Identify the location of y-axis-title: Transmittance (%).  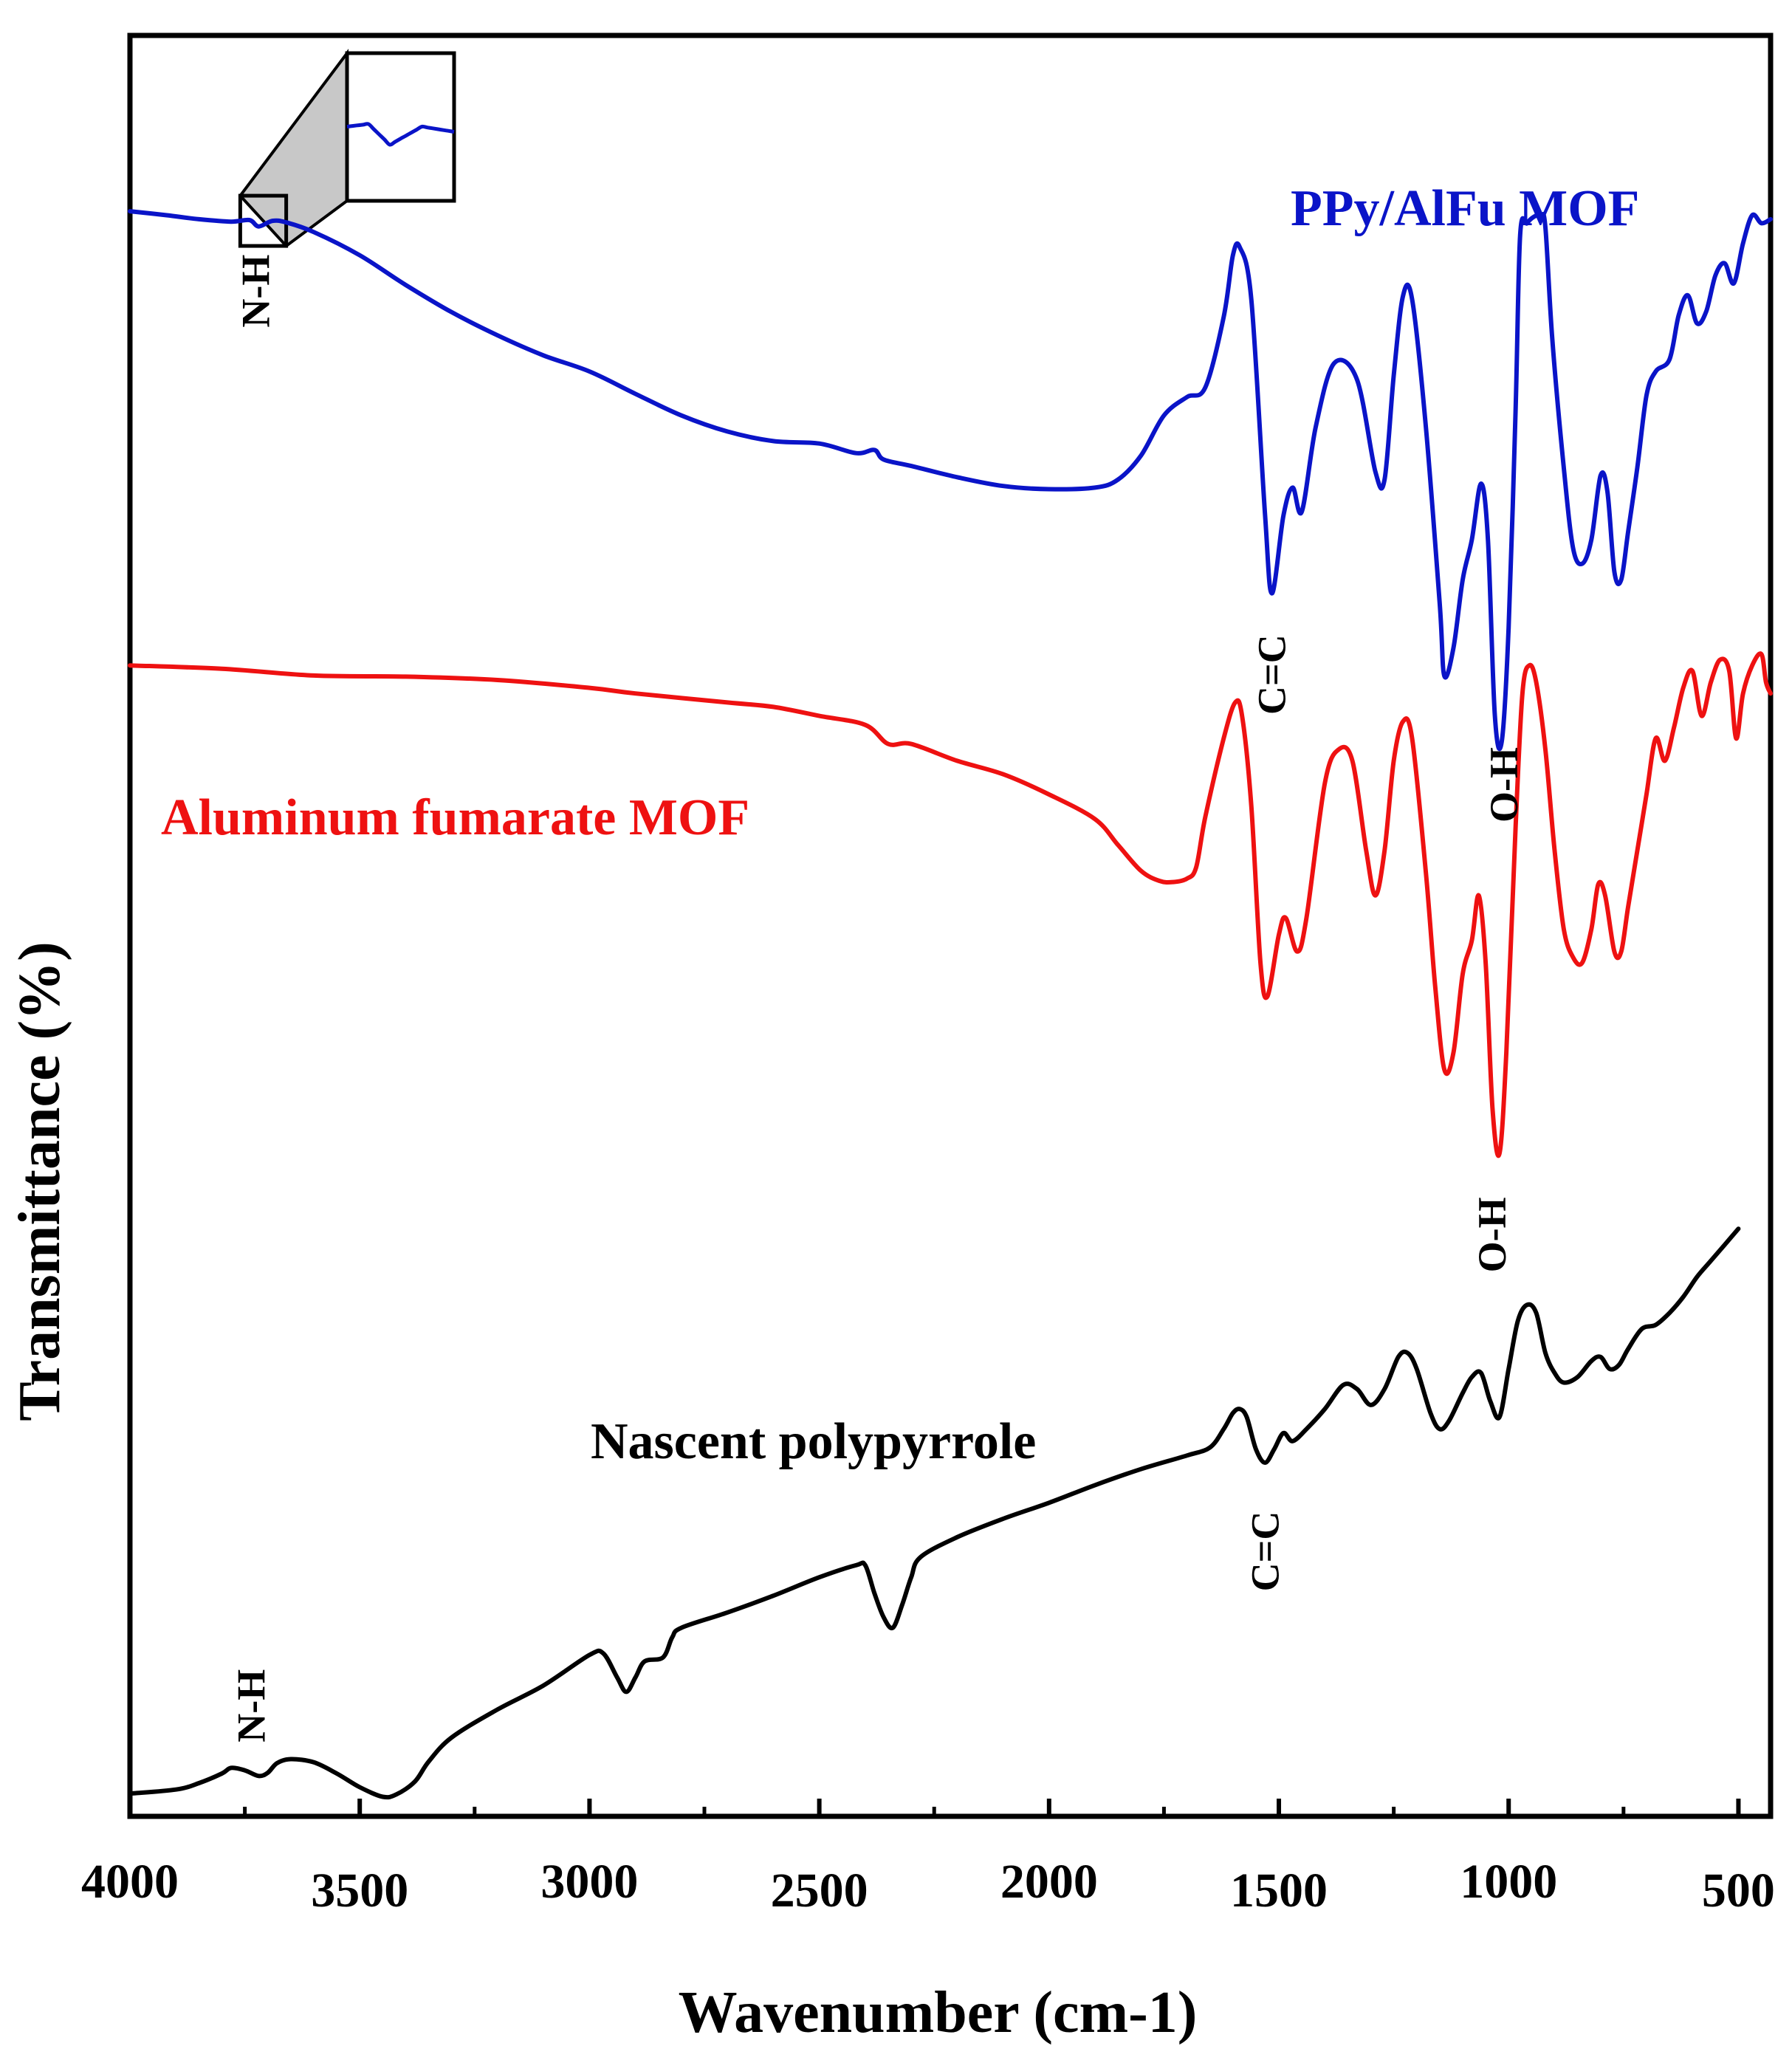
(39, 1181).